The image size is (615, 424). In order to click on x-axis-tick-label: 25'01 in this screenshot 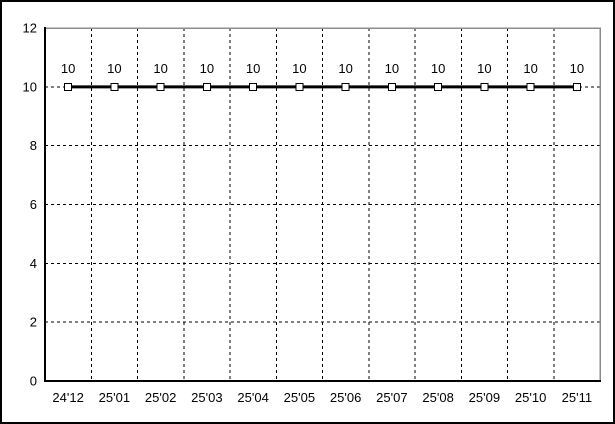, I will do `click(114, 397)`.